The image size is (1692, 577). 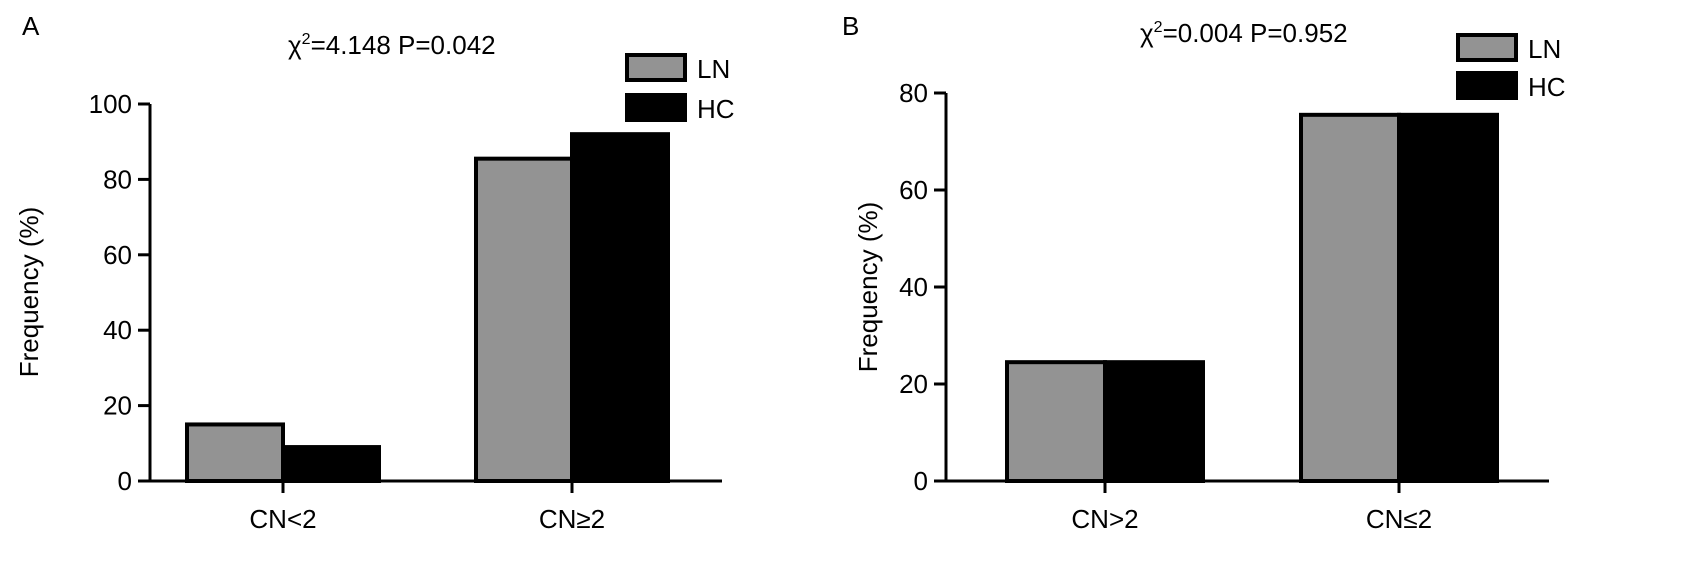 What do you see at coordinates (1399, 519) in the screenshot?
I see `x-category-label: CN≤2` at bounding box center [1399, 519].